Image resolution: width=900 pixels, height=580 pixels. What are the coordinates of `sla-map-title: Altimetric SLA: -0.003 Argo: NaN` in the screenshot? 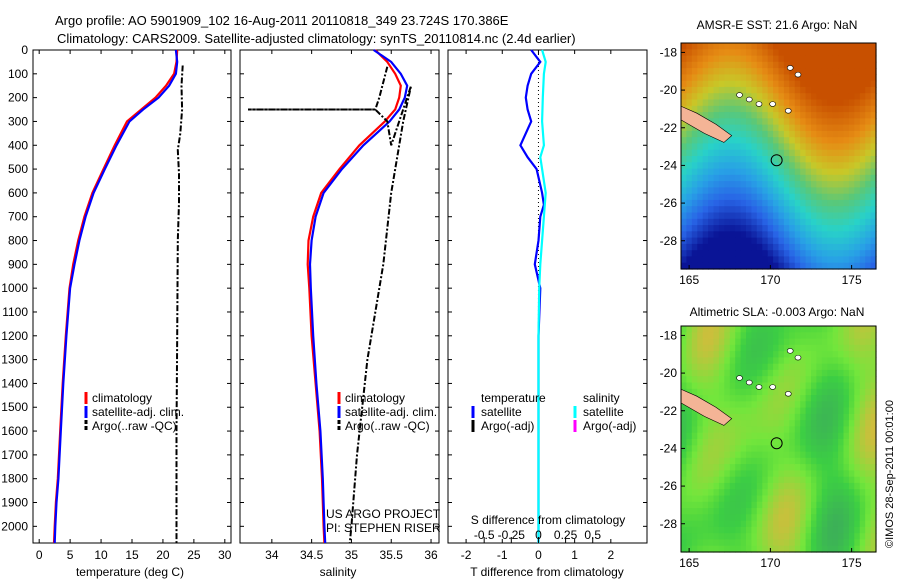 It's located at (777, 312).